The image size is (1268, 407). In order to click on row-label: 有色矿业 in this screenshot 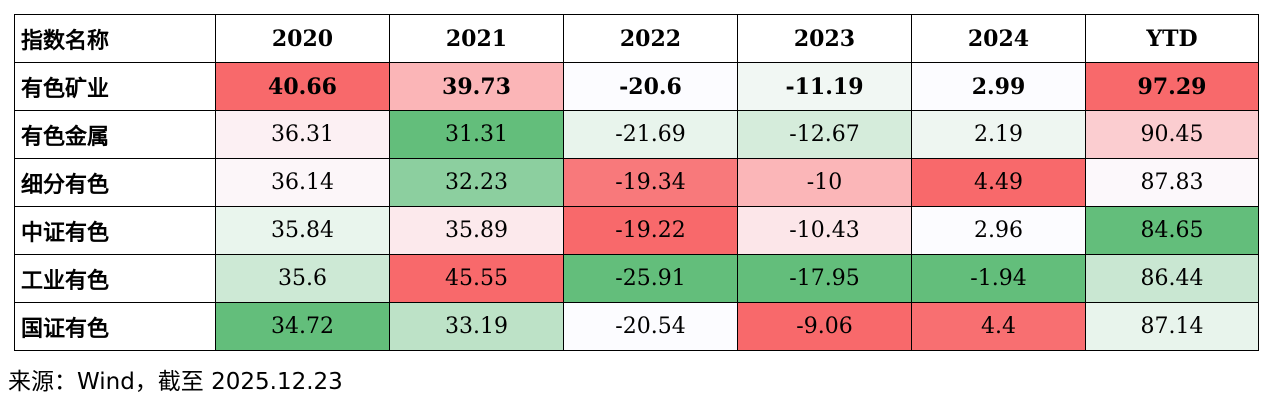, I will do `click(115, 86)`.